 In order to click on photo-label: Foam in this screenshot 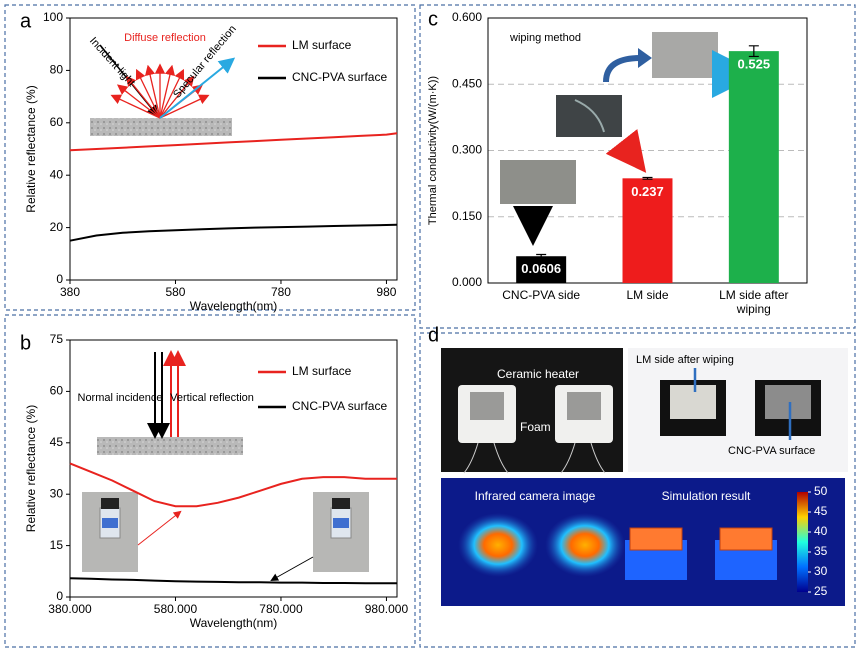, I will do `click(535, 427)`.